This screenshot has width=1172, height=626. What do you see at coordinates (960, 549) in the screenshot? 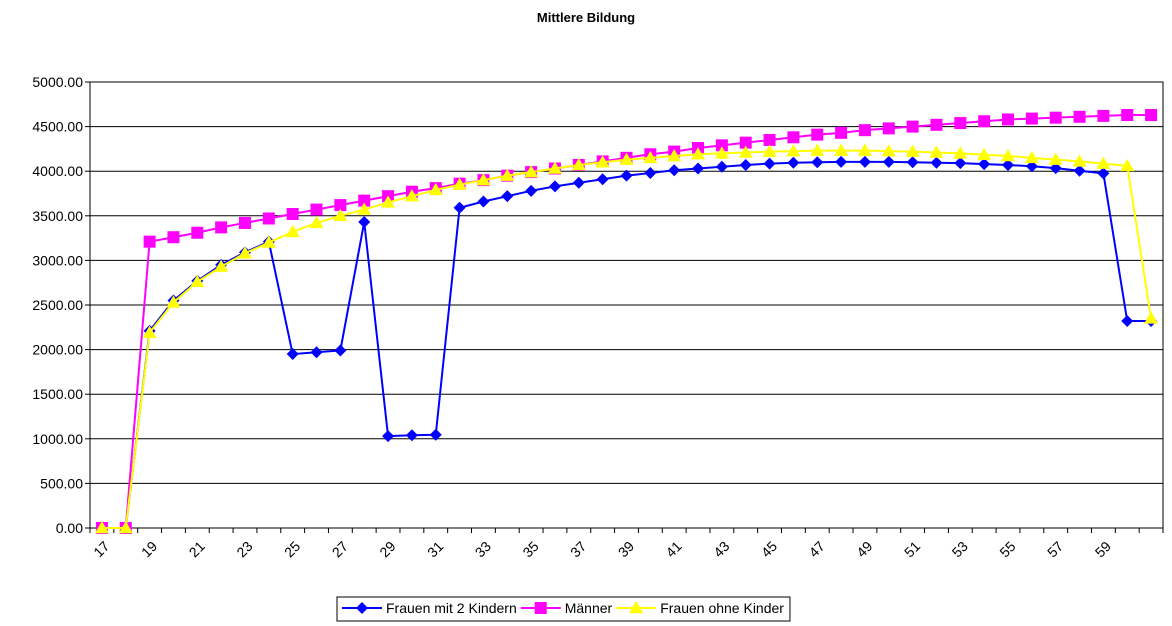
I see `x-tick-label: 53` at bounding box center [960, 549].